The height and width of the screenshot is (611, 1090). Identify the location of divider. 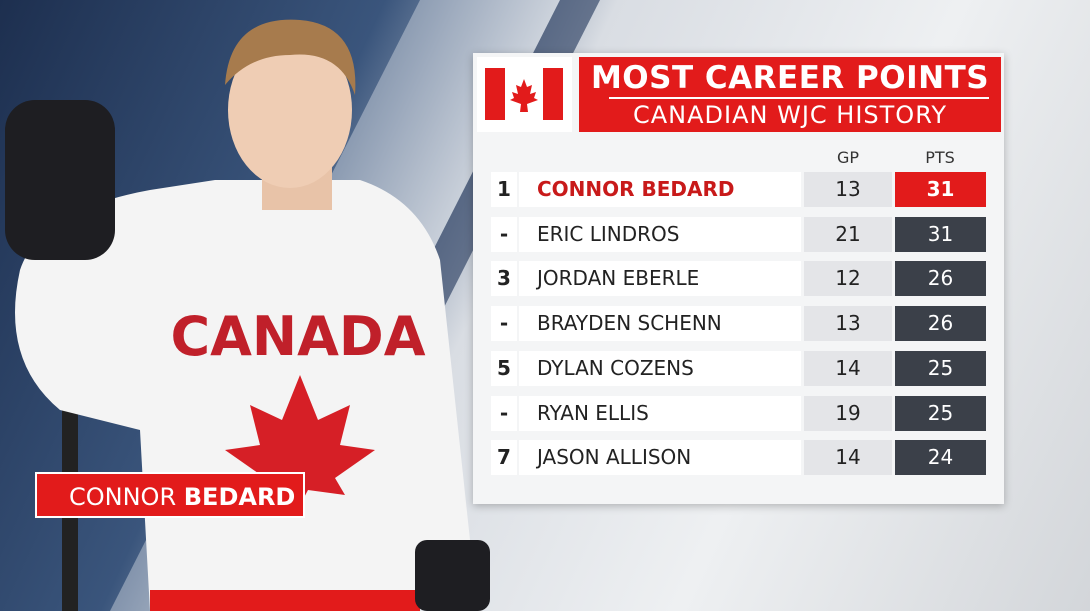
(799, 98).